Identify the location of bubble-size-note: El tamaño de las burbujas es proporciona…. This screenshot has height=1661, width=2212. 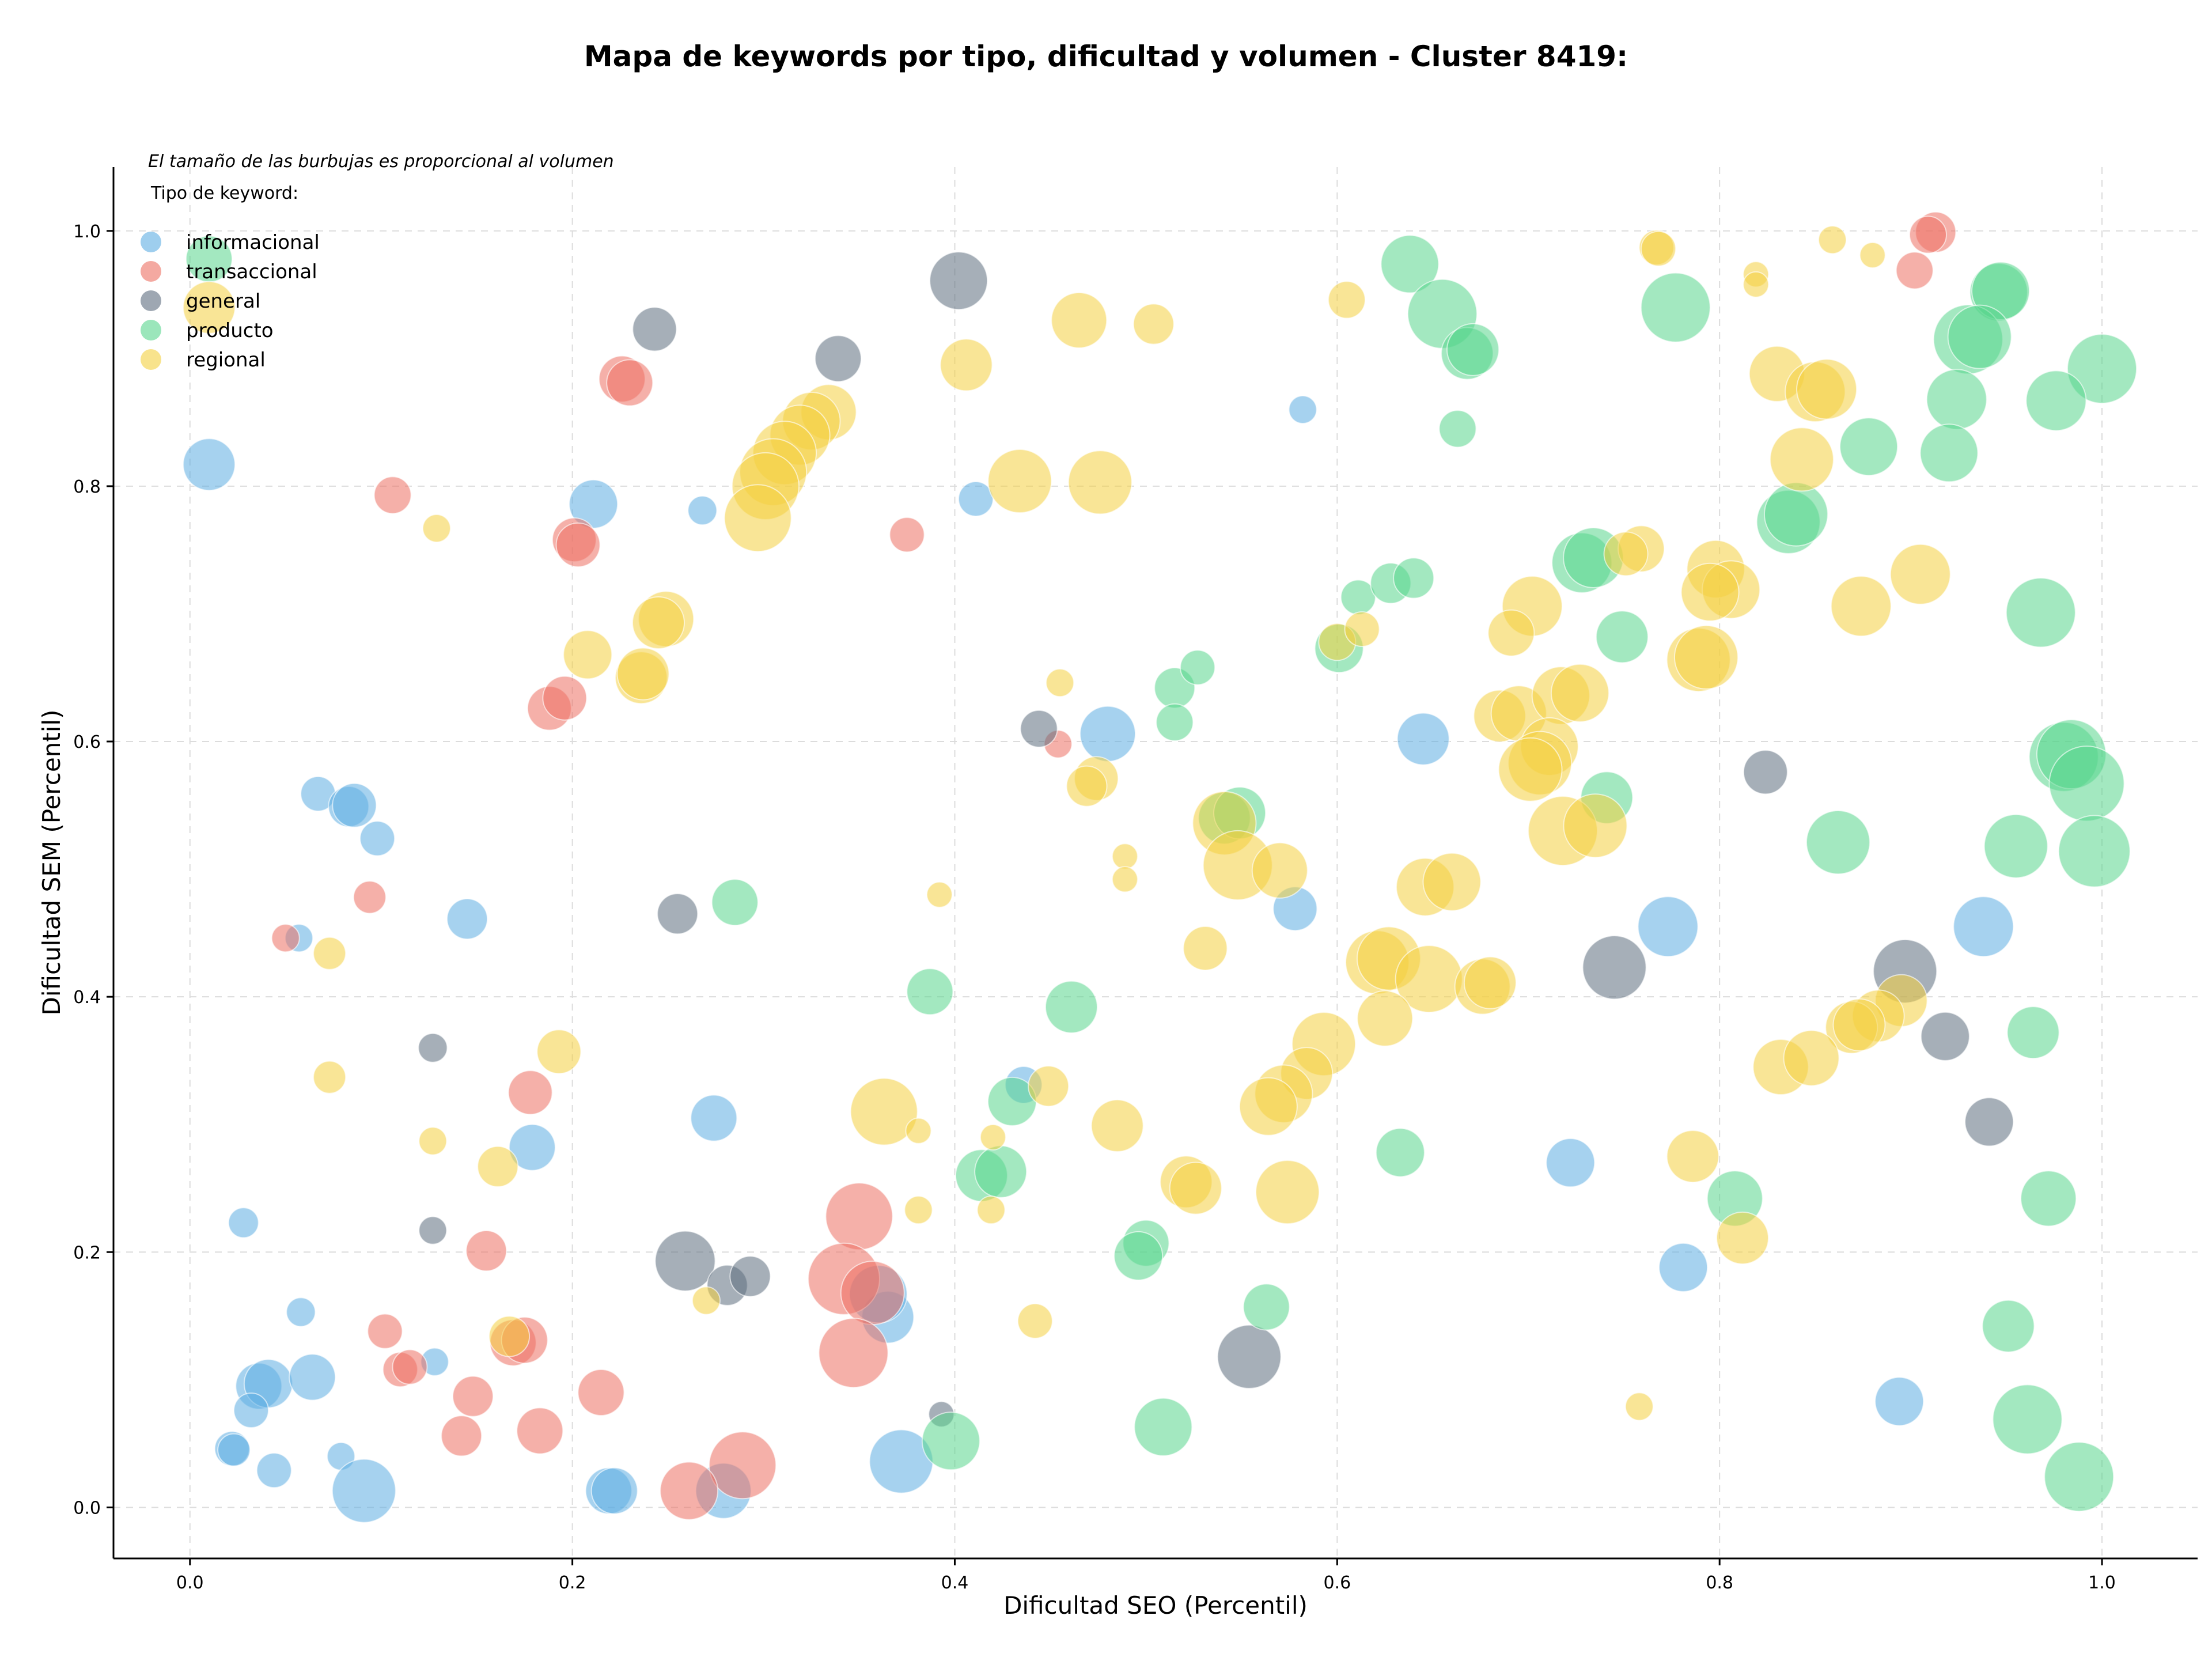
(381, 162).